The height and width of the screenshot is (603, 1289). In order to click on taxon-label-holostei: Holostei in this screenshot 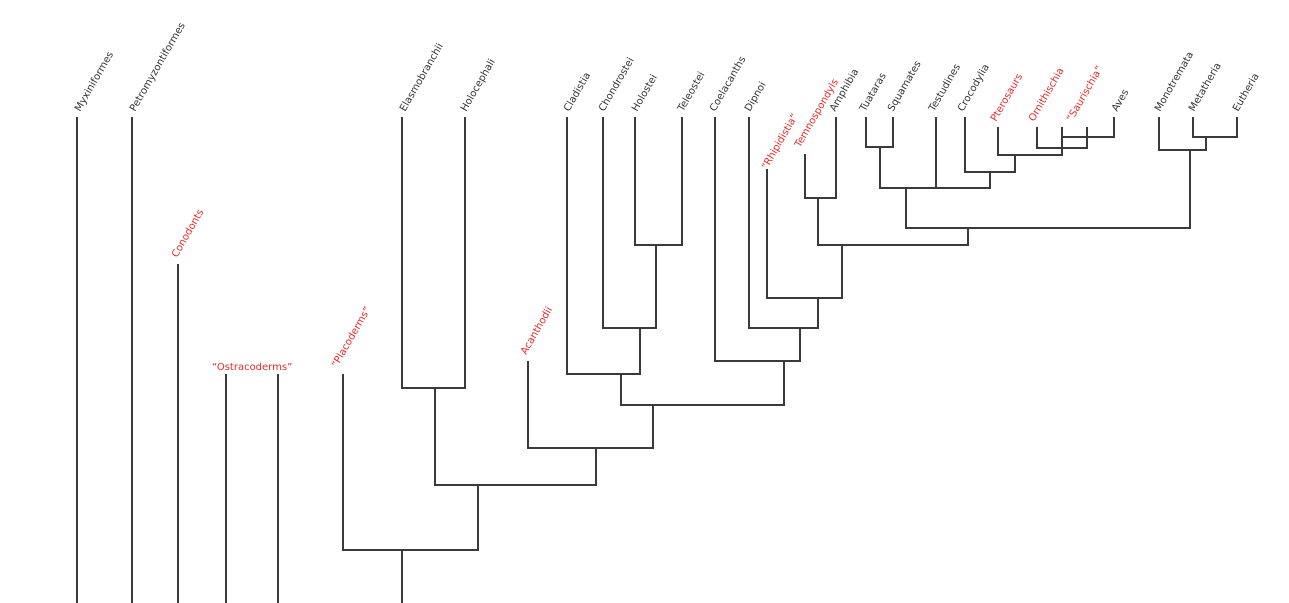, I will do `click(645, 93)`.